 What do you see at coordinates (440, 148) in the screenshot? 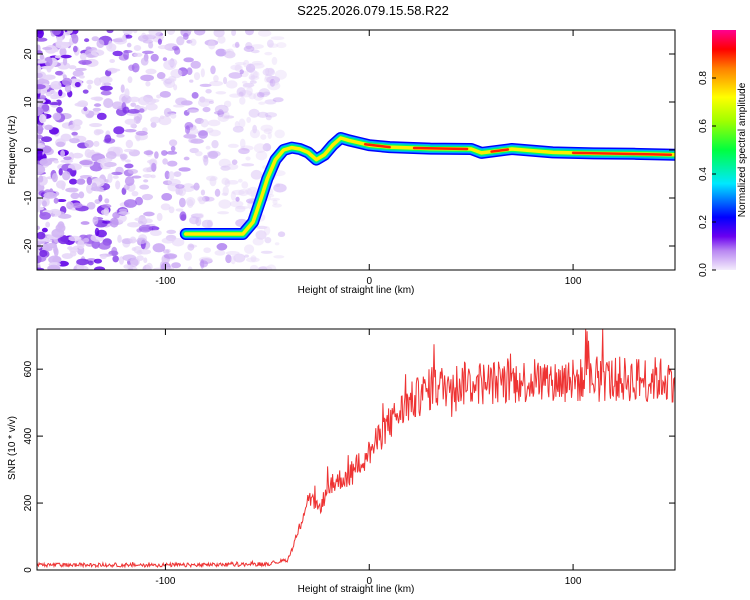
I see `spectrogram-ridge-core` at bounding box center [440, 148].